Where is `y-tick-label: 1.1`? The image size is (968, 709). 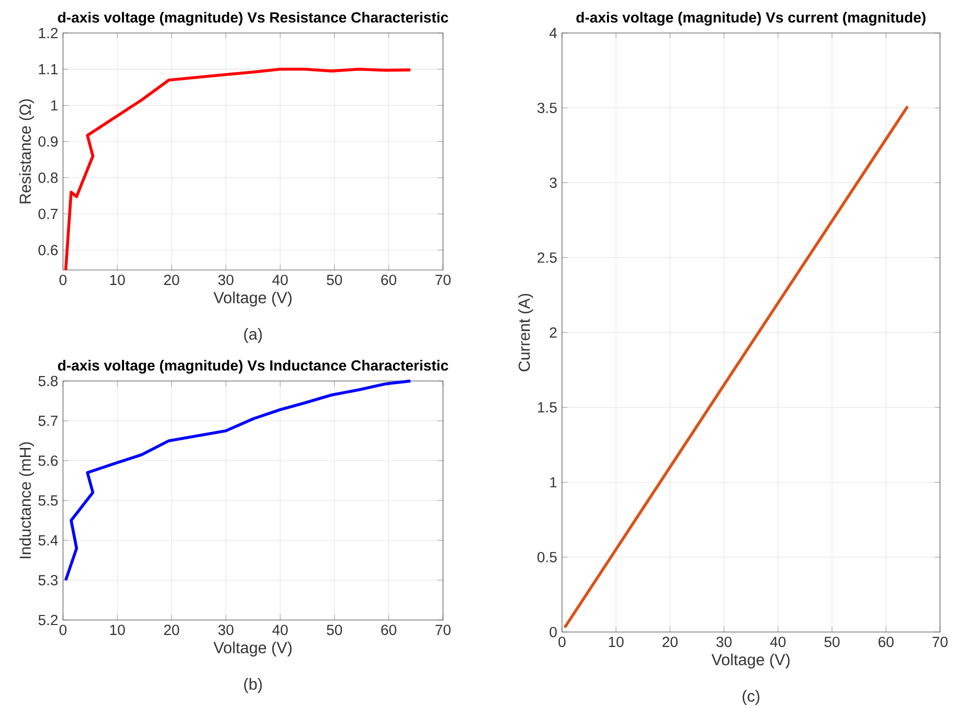
y-tick-label: 1.1 is located at coordinates (48, 69).